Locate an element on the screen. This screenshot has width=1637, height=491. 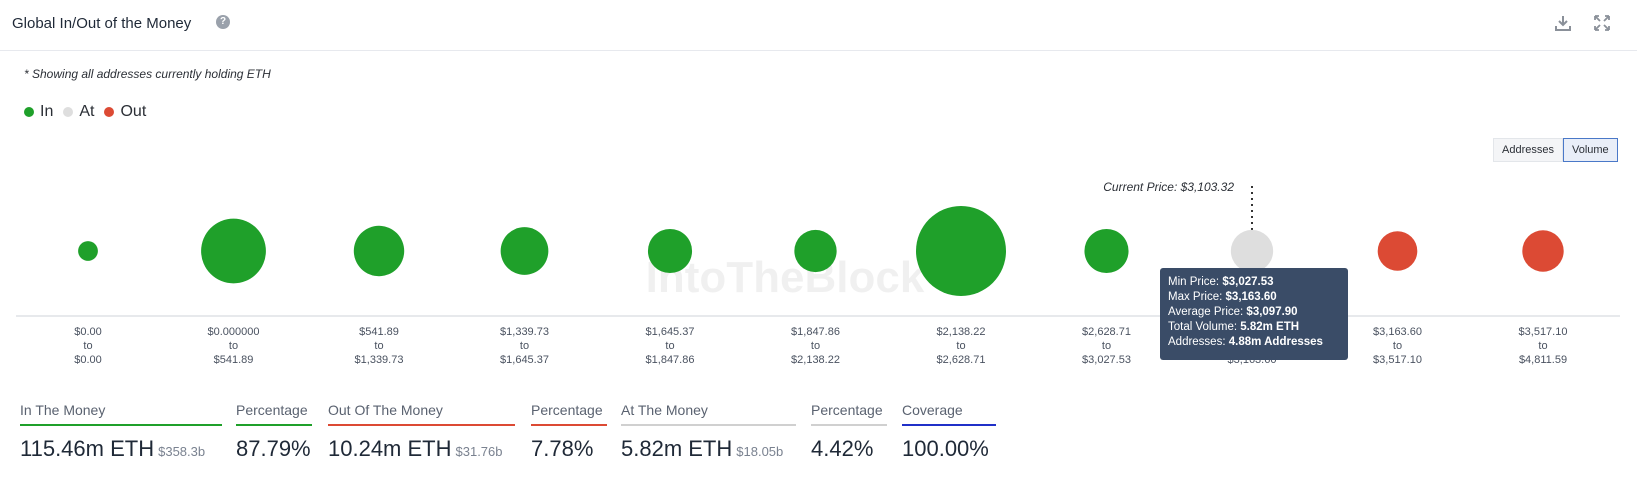
bucket-from-label: $1,645.37 is located at coordinates (670, 332).